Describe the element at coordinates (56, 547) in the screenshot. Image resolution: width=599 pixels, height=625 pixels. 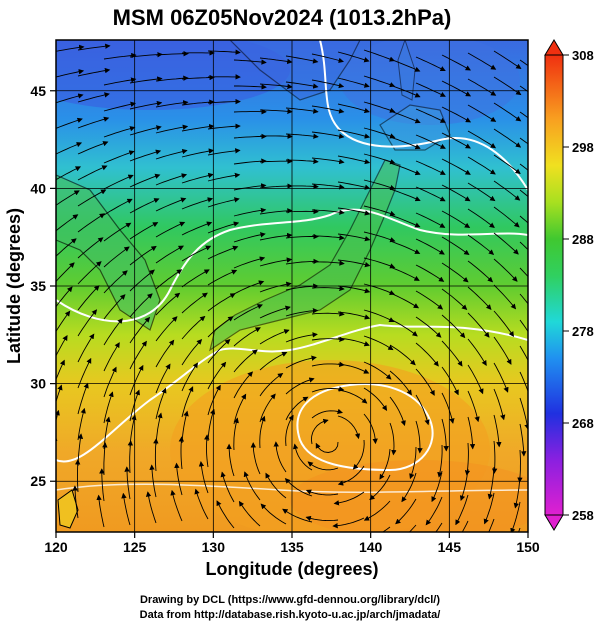
I see `x-tick-label: 120` at that location.